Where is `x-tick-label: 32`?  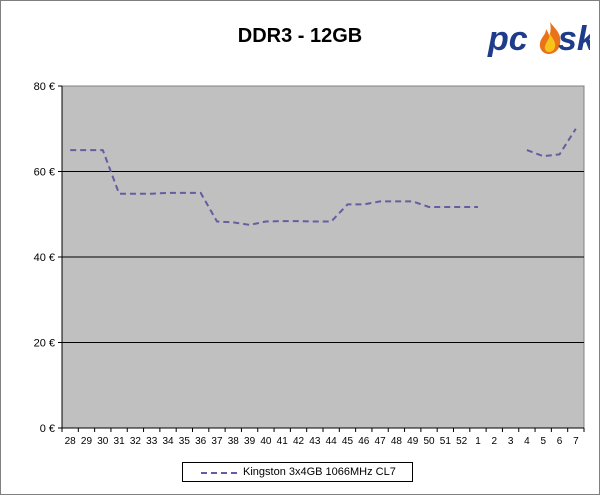 x-tick-label: 32 is located at coordinates (136, 441).